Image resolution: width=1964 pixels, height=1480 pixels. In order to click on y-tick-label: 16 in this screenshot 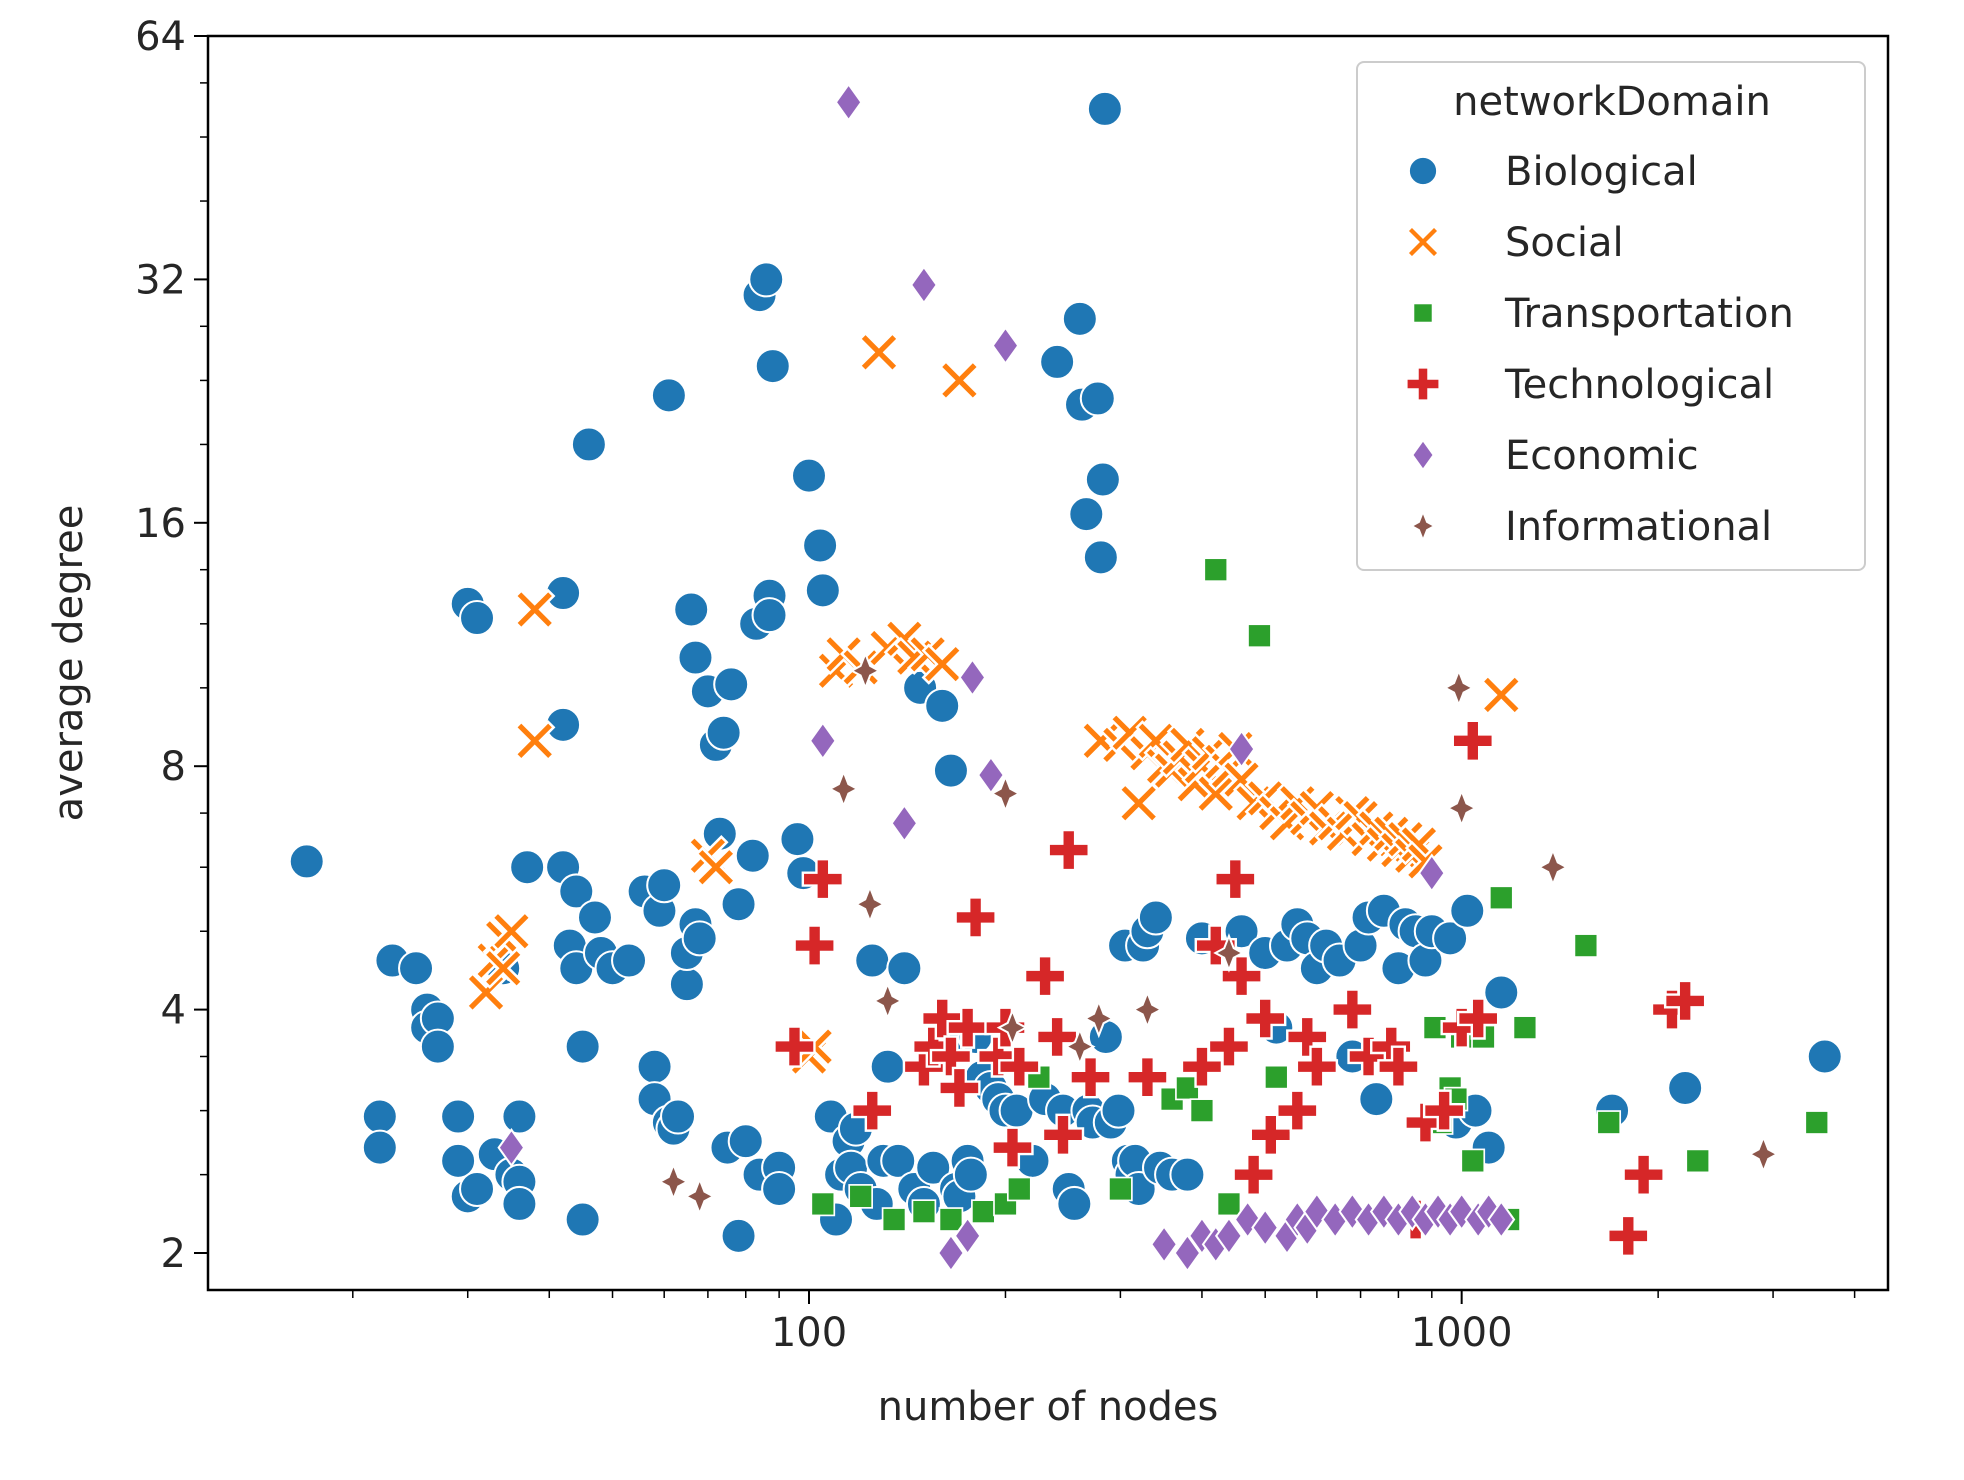, I will do `click(160, 524)`.